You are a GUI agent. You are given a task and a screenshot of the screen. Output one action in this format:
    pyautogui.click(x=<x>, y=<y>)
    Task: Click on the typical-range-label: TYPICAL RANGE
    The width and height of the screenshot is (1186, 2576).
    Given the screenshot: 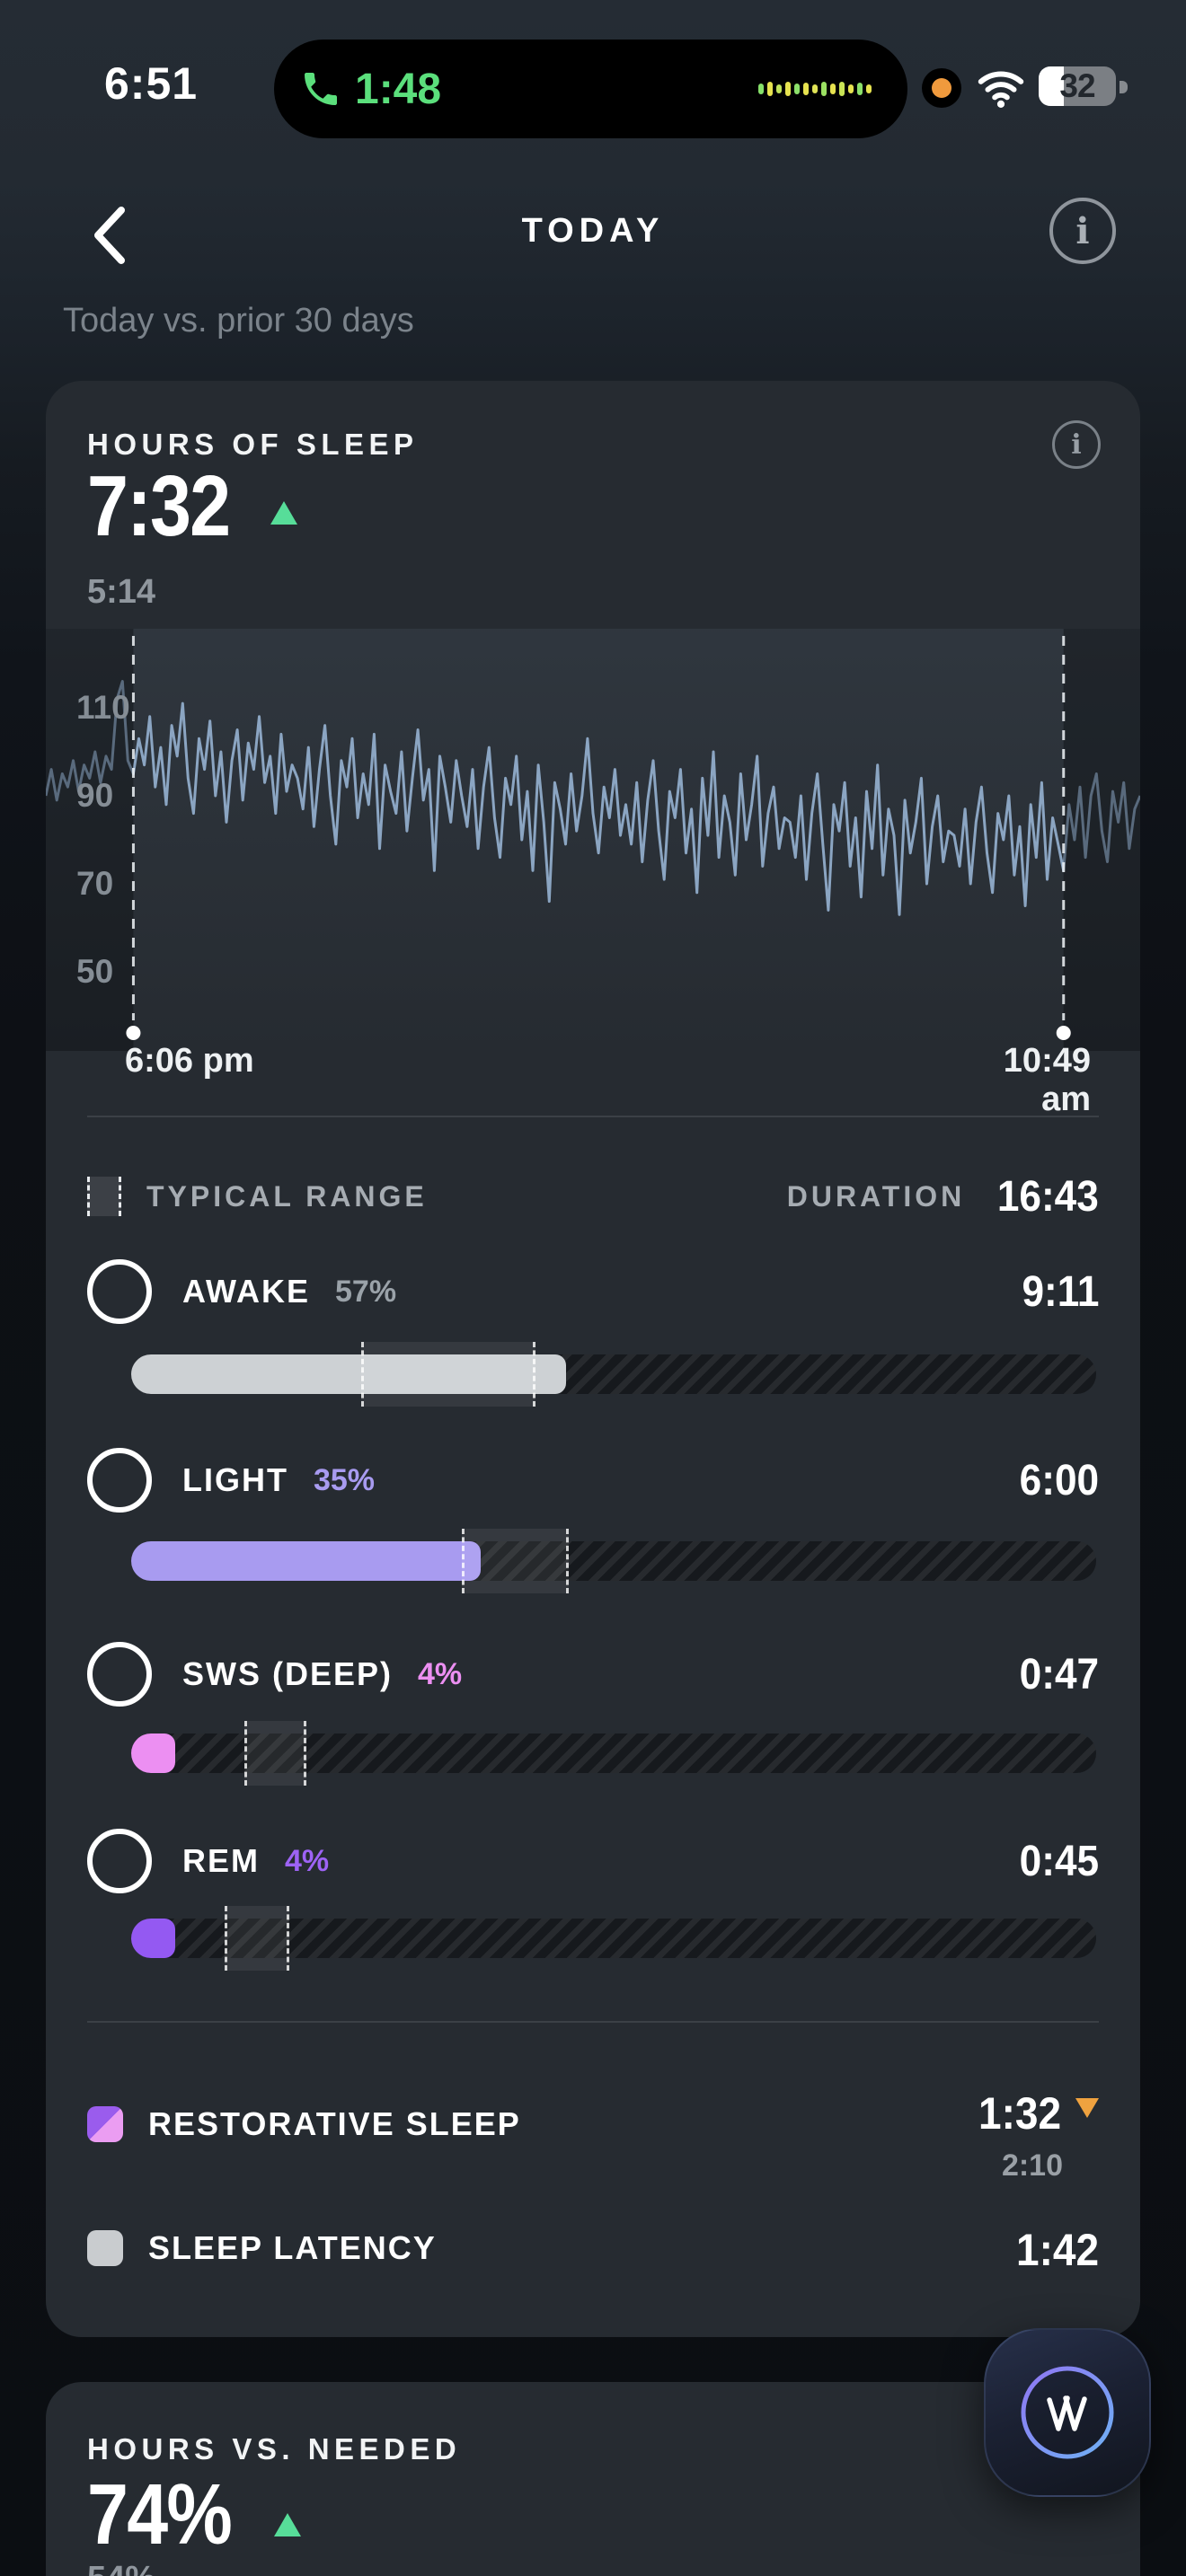 What is the action you would take?
    pyautogui.click(x=287, y=1196)
    